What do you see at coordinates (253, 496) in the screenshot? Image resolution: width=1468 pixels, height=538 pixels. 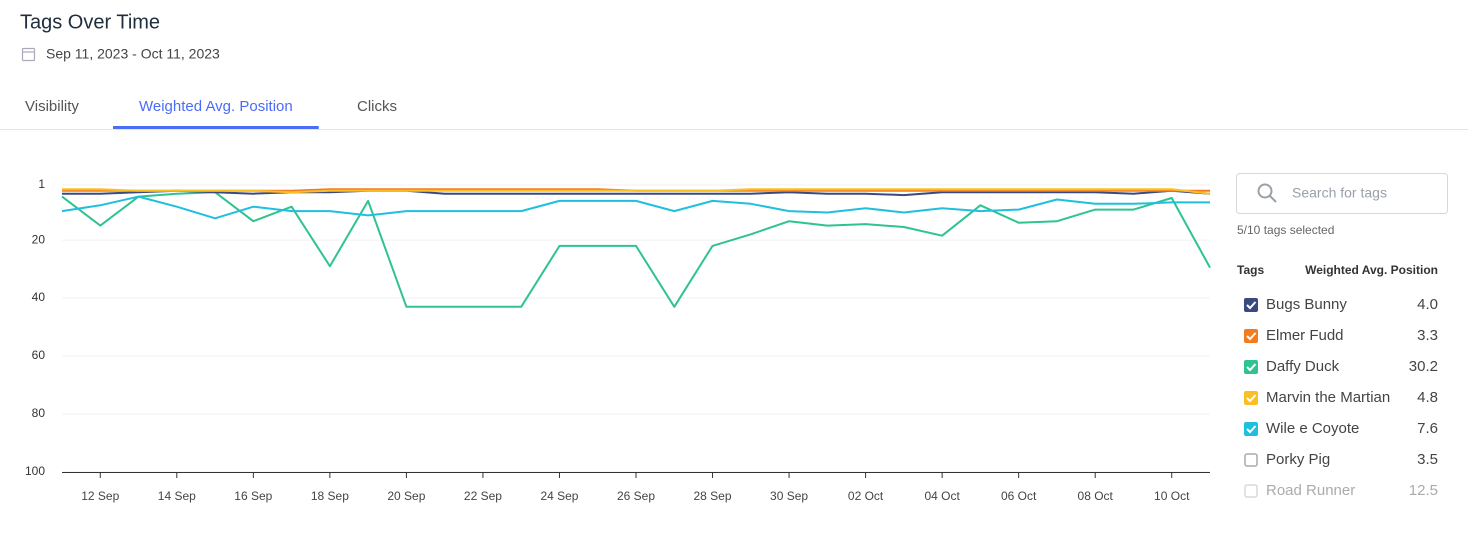 I see `x-tick-label: 16 Sep` at bounding box center [253, 496].